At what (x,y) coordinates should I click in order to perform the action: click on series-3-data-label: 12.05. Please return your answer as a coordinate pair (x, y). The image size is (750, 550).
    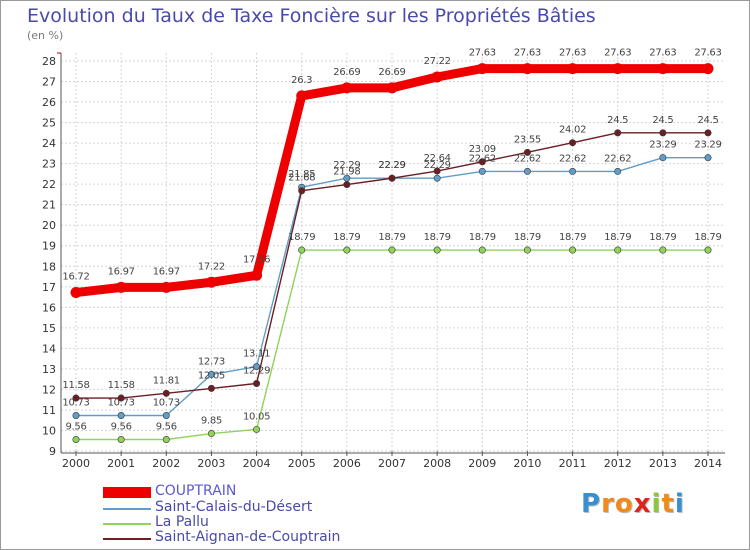
    Looking at the image, I should click on (211, 375).